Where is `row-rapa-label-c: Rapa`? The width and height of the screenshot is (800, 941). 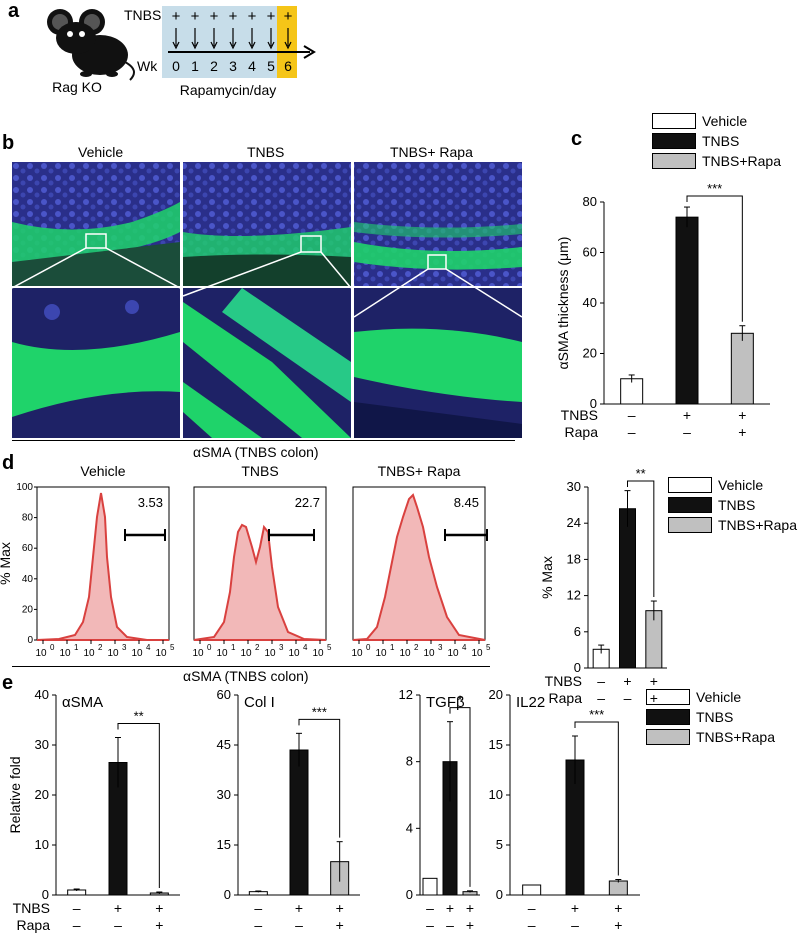
row-rapa-label-c: Rapa is located at coordinates (582, 432).